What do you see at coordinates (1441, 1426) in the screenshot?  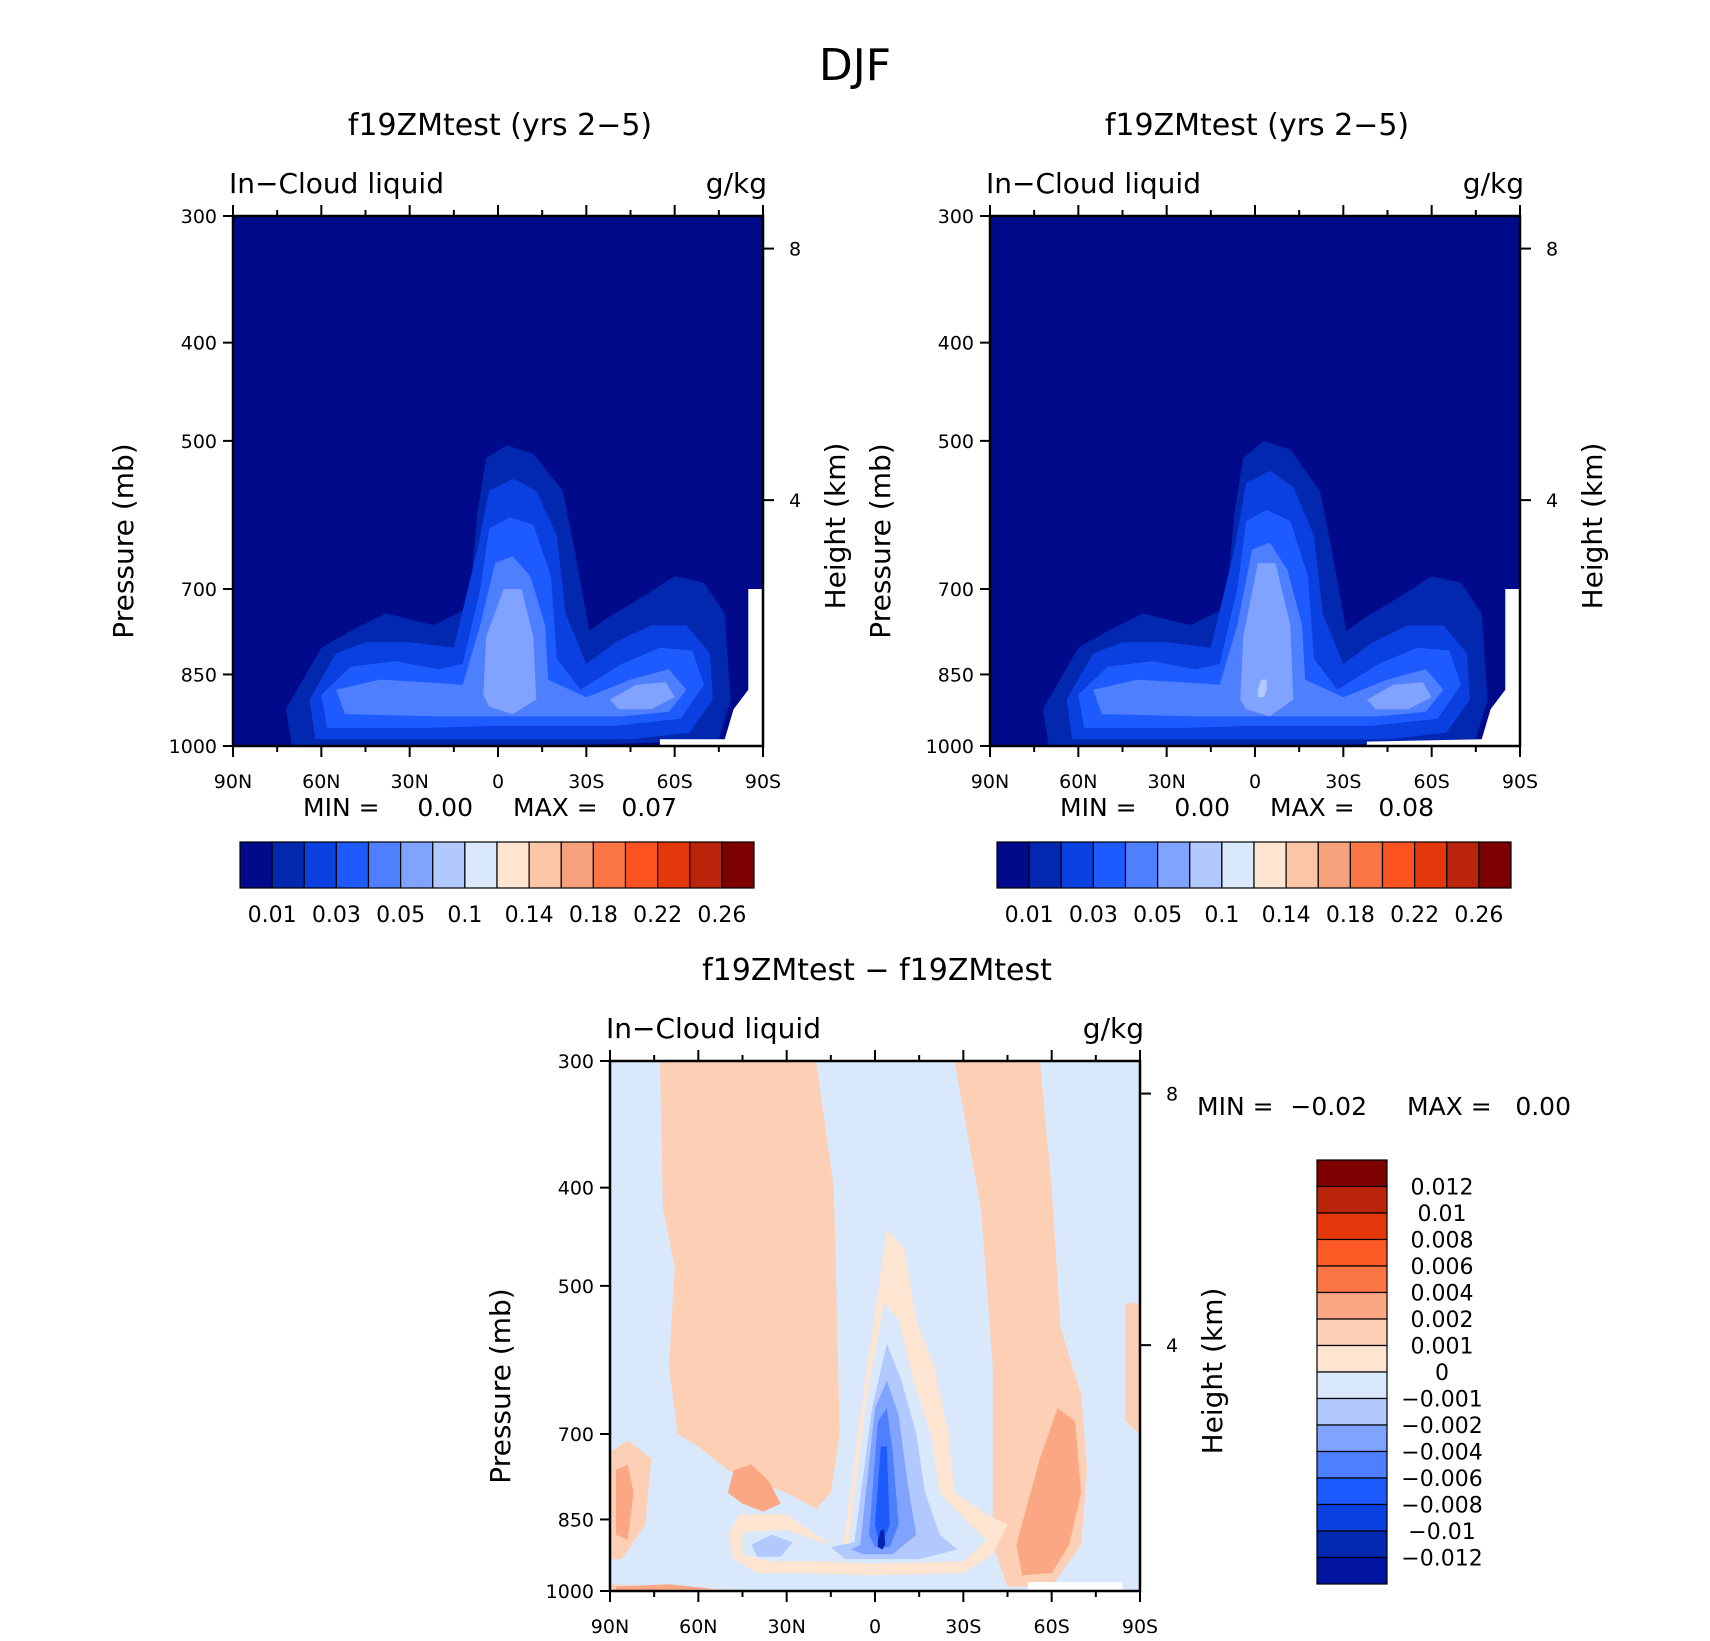 I see `colorbar-label: −0.002` at bounding box center [1441, 1426].